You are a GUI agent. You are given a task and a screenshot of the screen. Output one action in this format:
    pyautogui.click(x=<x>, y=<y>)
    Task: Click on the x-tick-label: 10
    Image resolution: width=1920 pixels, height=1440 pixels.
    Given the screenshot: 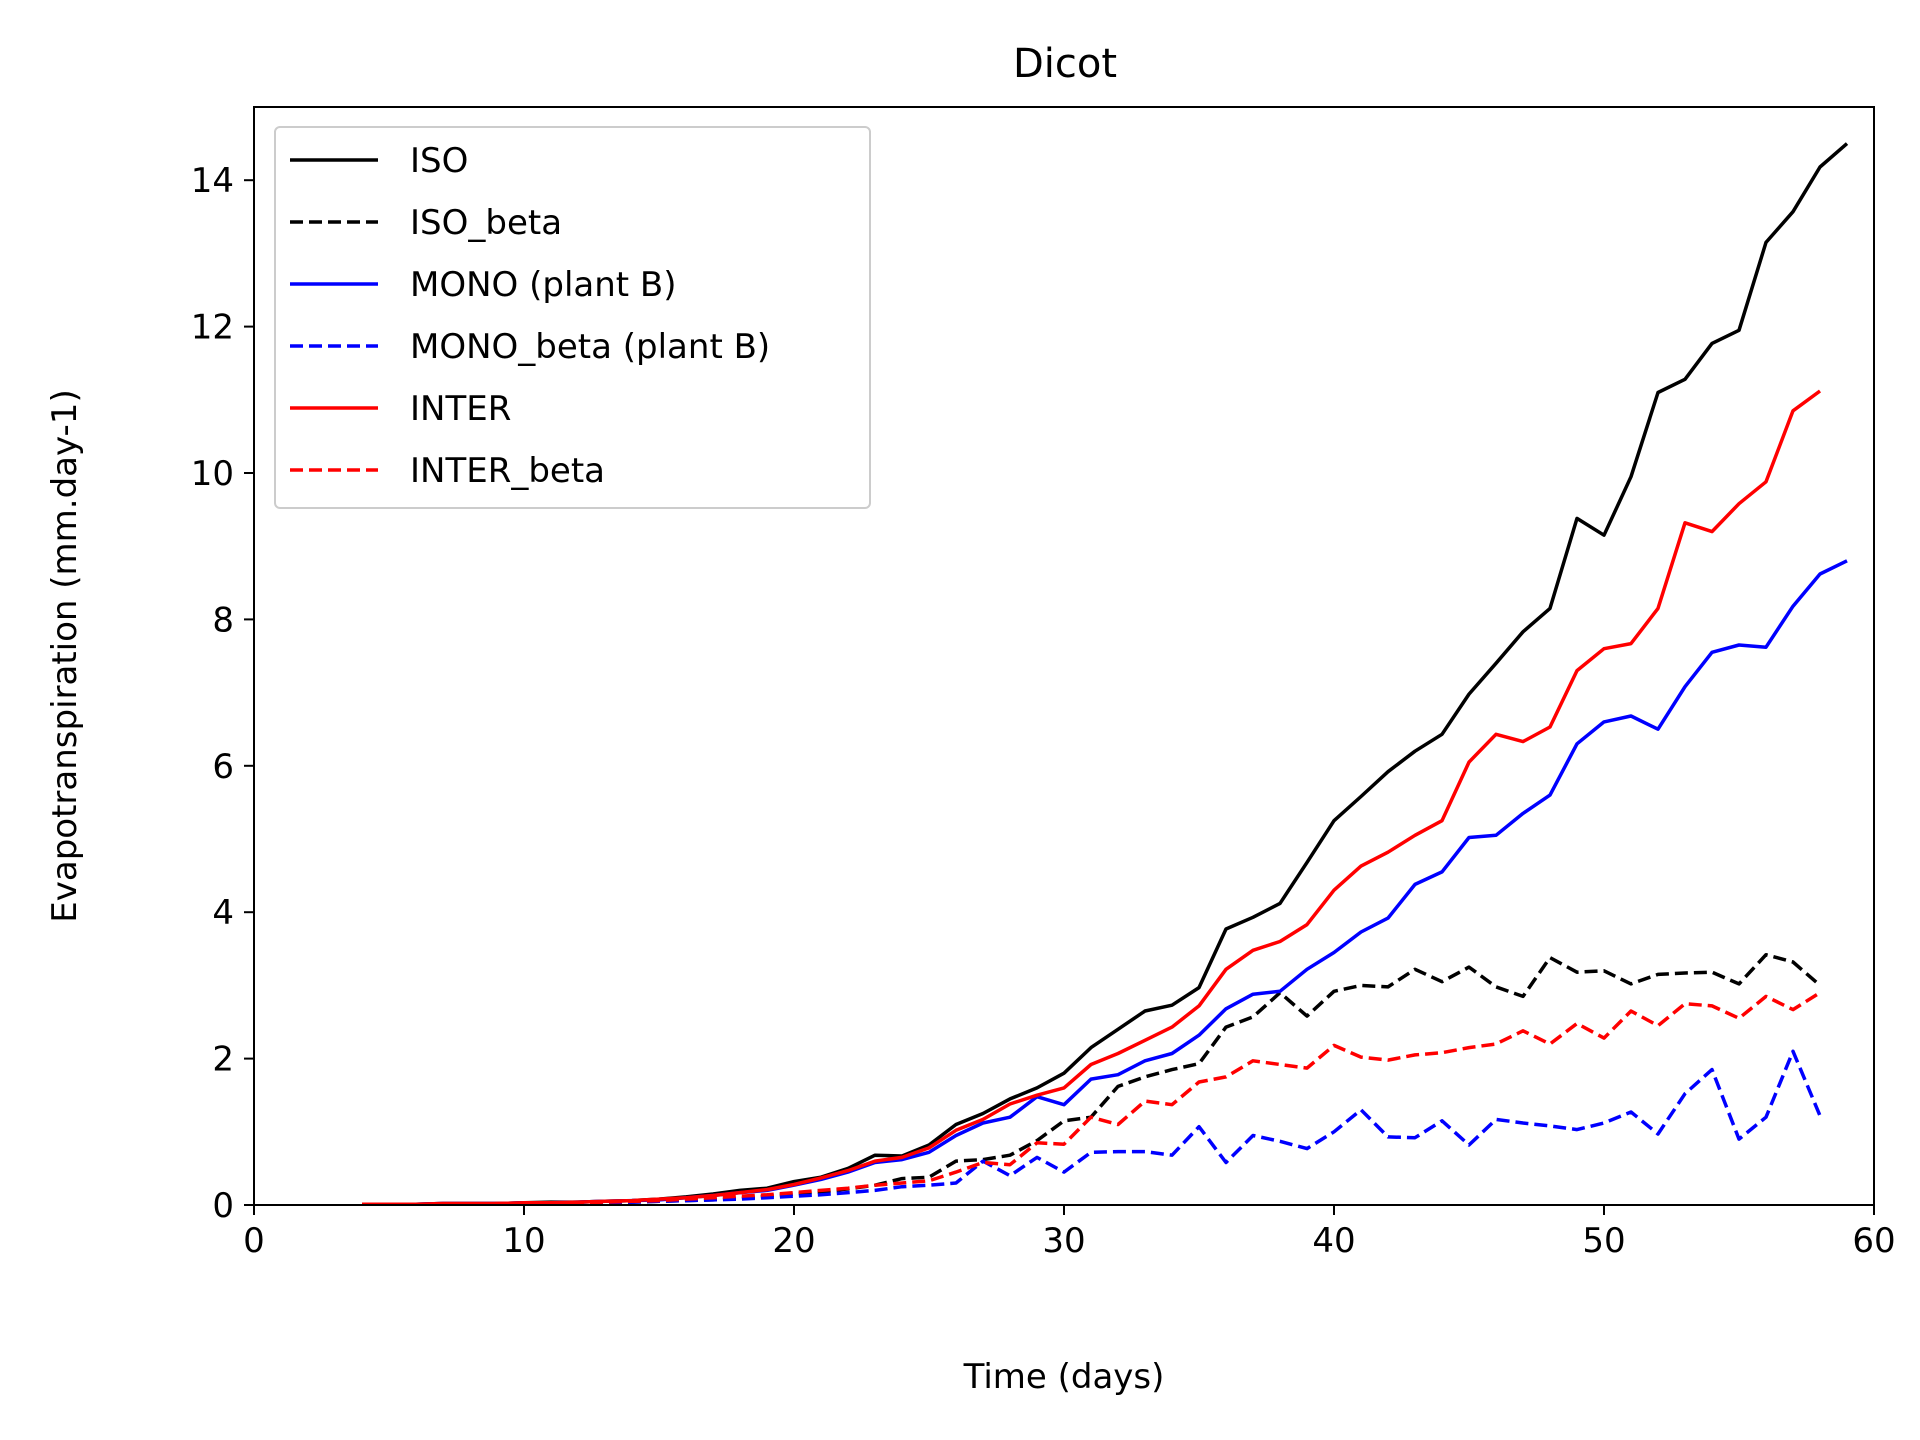 What is the action you would take?
    pyautogui.click(x=523, y=1241)
    